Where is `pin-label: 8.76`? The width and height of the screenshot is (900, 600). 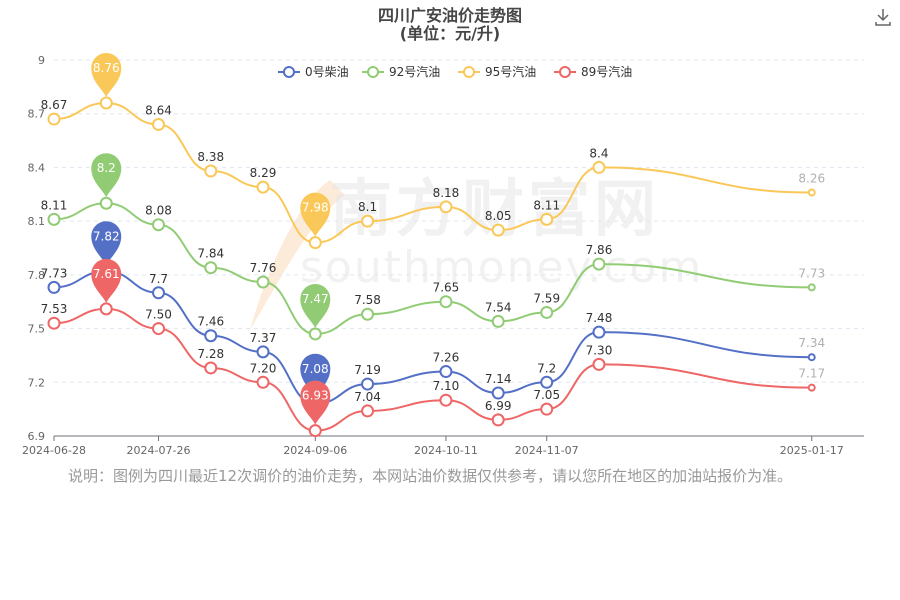
pin-label: 8.76 is located at coordinates (106, 68).